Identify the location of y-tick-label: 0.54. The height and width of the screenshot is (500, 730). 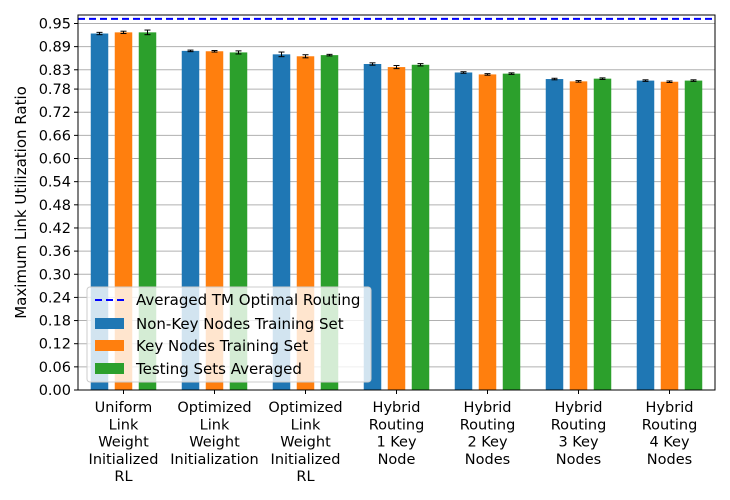
(55, 183).